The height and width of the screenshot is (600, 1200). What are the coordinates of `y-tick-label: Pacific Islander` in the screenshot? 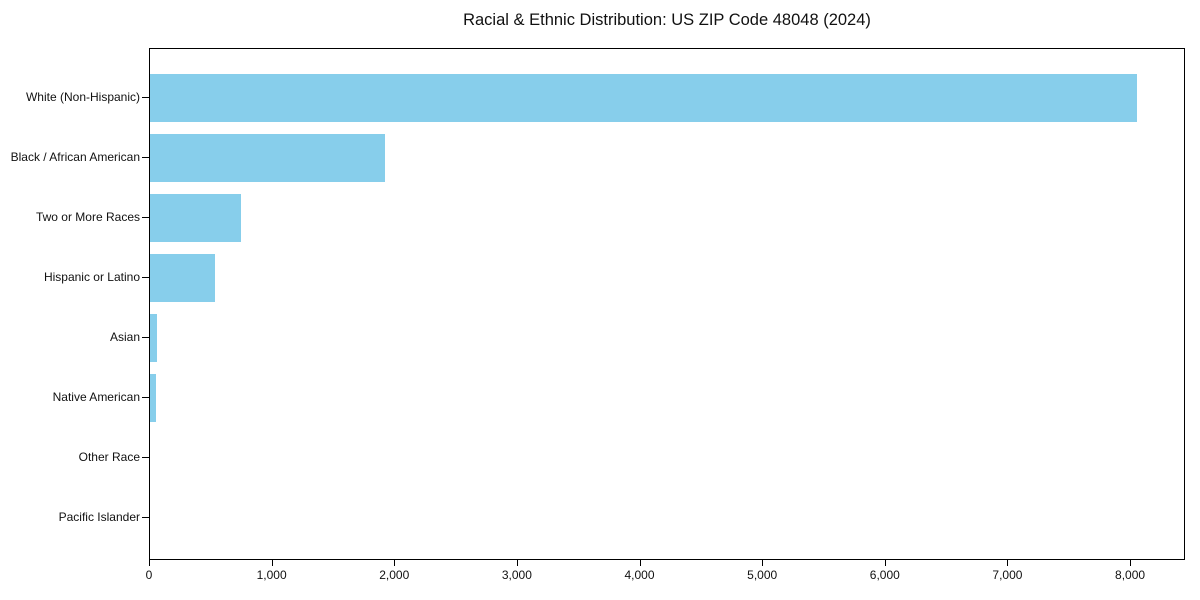 It's located at (99, 517).